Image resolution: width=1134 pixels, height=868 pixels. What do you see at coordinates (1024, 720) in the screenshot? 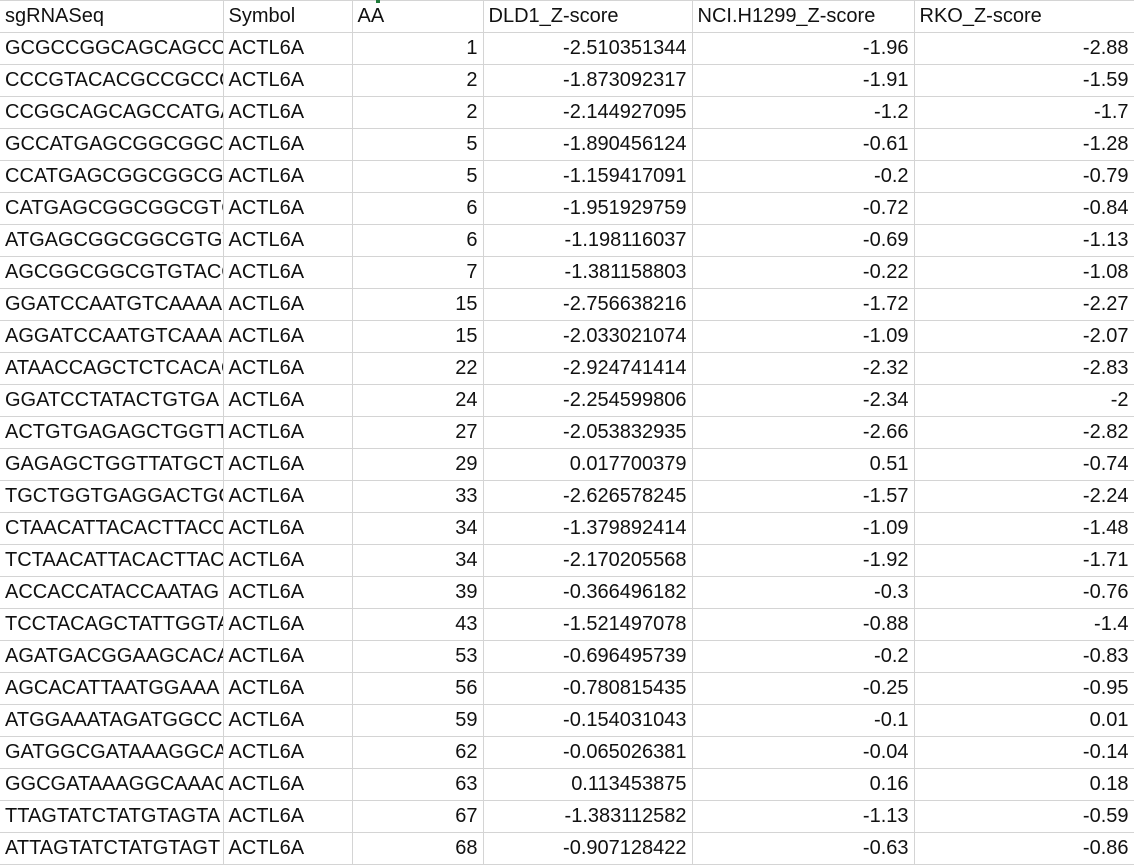
I see `cell-rko-zscore: 0.01` at bounding box center [1024, 720].